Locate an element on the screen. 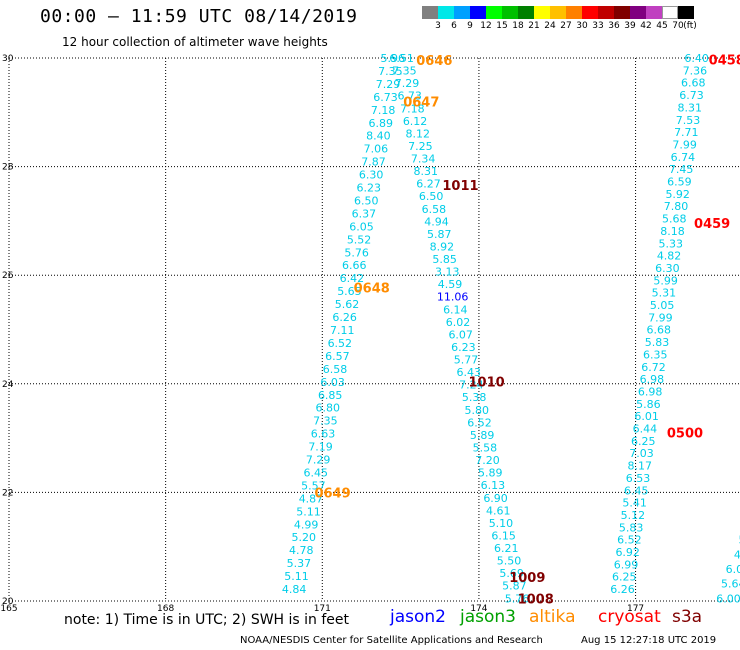  wave-height-value: 4.99 is located at coordinates (306, 524).